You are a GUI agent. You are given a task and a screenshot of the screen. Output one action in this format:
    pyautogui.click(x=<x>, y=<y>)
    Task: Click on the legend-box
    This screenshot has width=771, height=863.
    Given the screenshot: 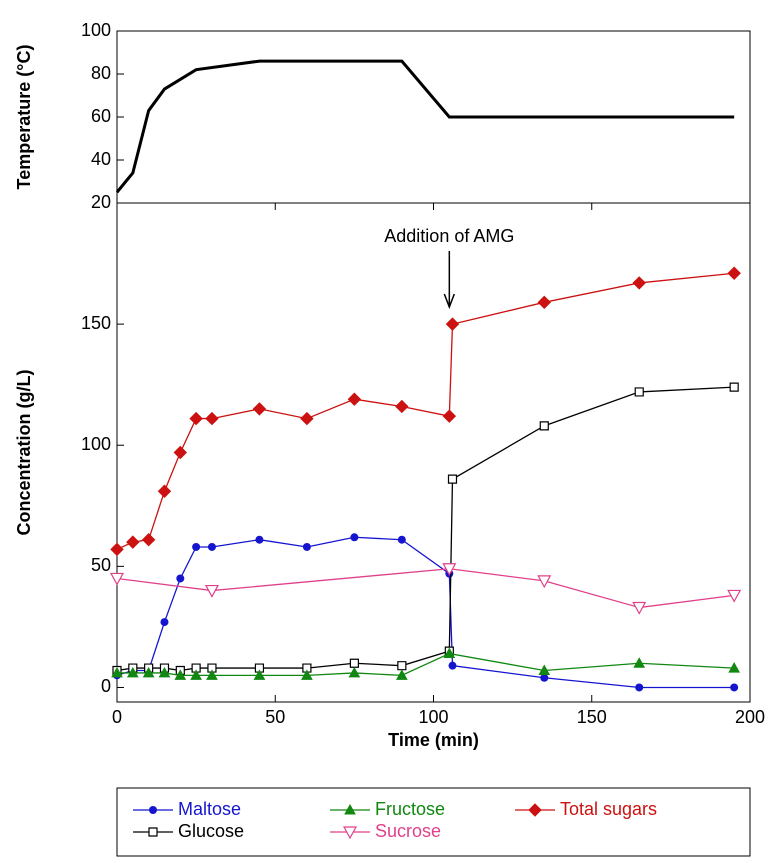 What is the action you would take?
    pyautogui.click(x=433, y=822)
    